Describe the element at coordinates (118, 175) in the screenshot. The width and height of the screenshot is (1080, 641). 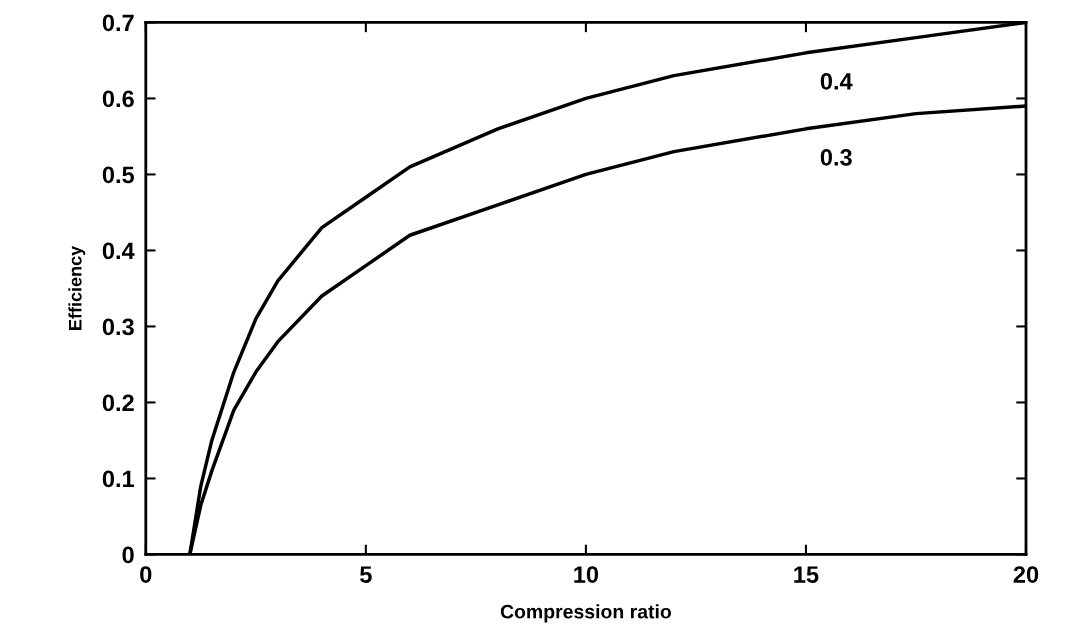
I see `y-tick-label: 0.5` at that location.